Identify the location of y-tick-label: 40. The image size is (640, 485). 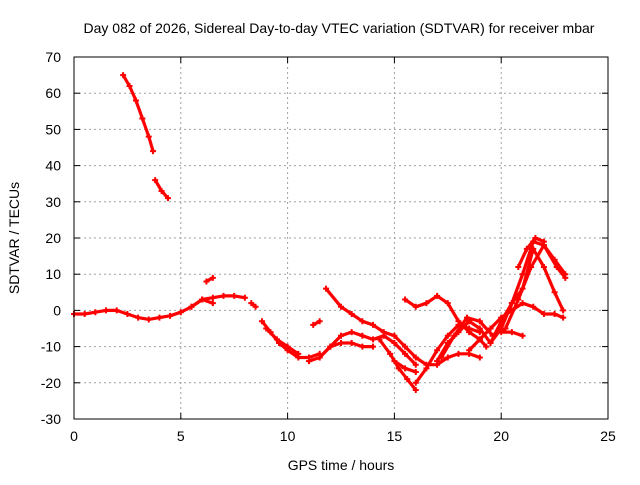
(53, 166).